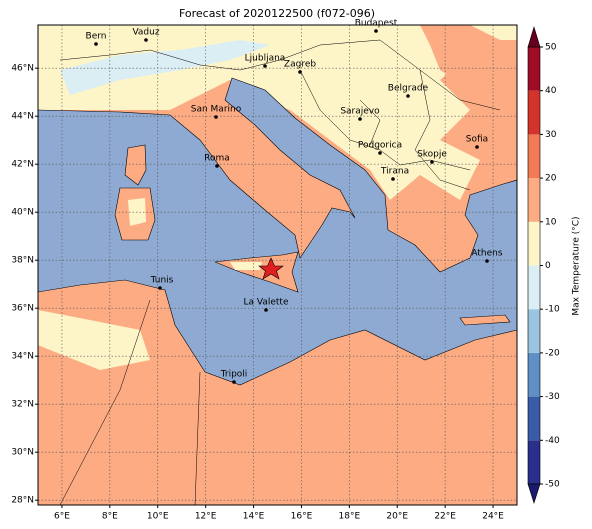 This screenshot has height=529, width=592. I want to click on colorbar-tick-label: -40, so click(552, 441).